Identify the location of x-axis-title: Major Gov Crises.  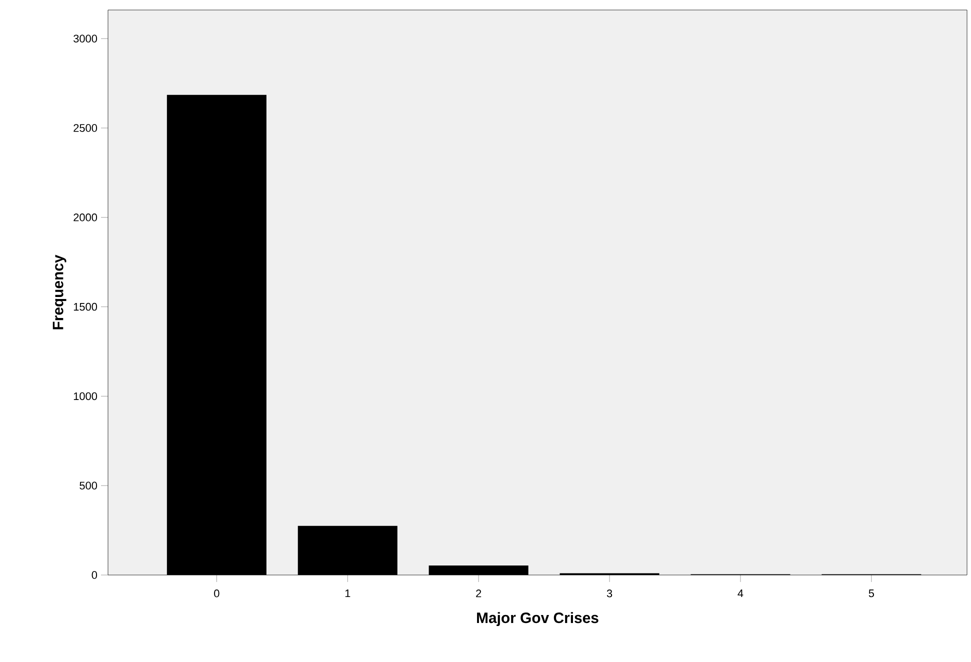
(537, 619).